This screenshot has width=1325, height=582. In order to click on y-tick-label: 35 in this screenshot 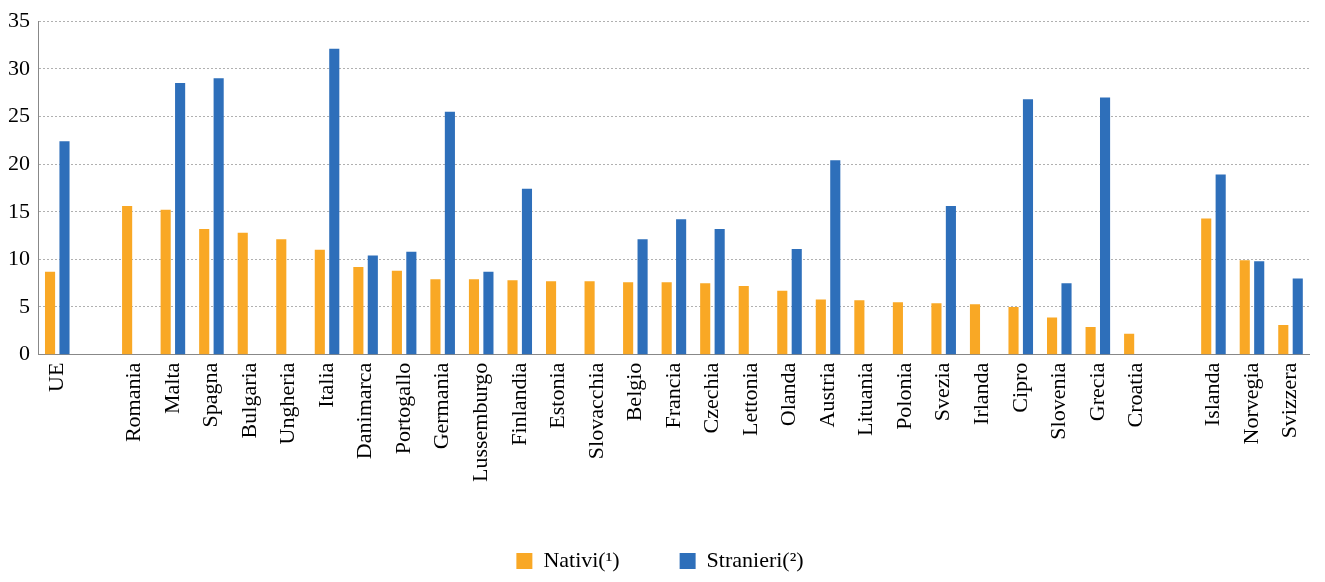, I will do `click(19, 19)`.